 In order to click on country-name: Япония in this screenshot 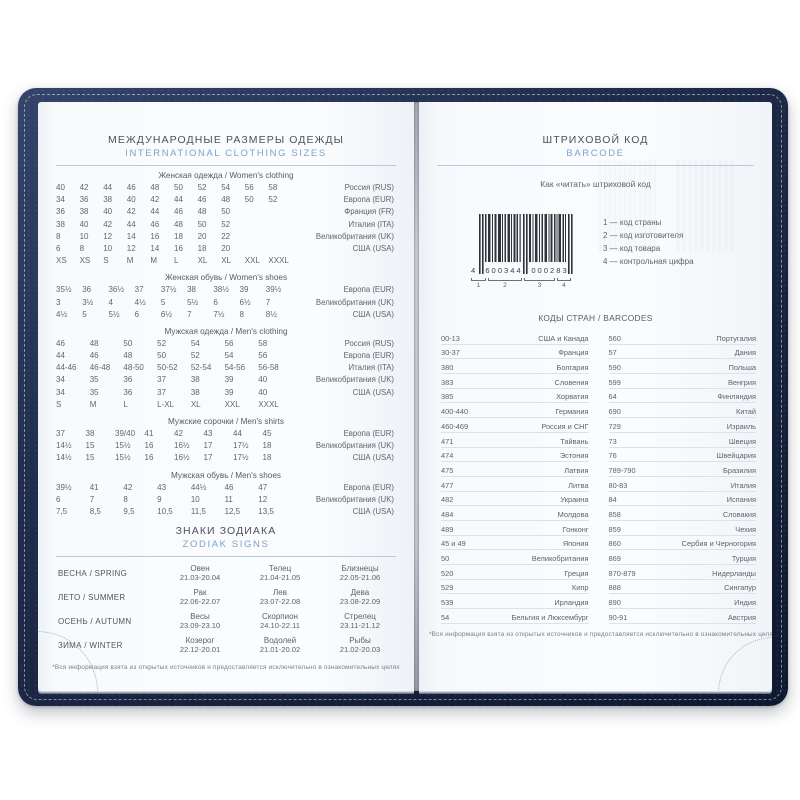, I will do `click(575, 544)`.